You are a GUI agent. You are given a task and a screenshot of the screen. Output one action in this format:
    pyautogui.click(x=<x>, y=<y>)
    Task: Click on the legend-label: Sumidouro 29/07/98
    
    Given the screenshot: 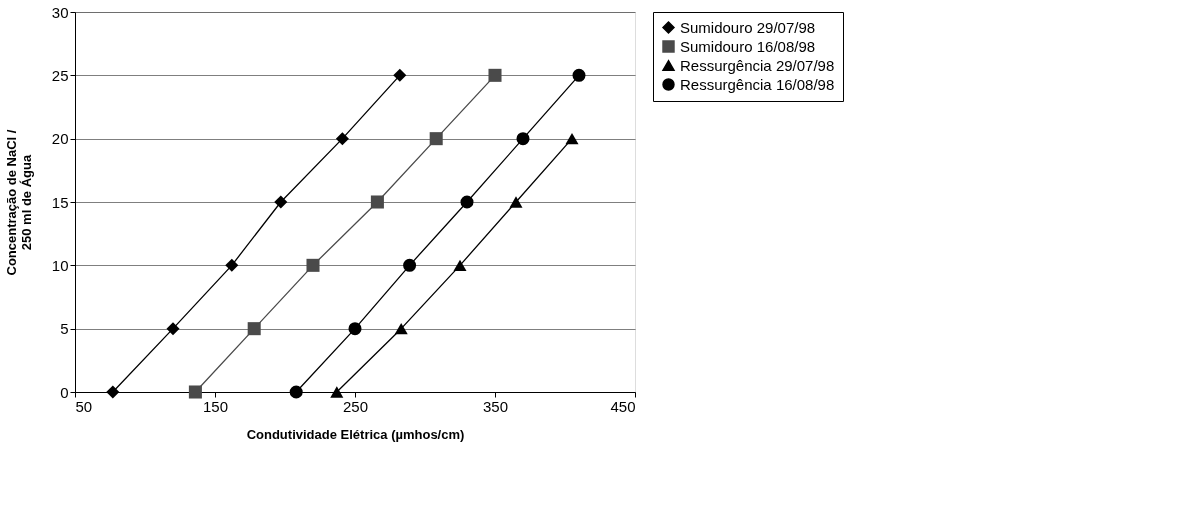 What is the action you would take?
    pyautogui.click(x=748, y=27)
    